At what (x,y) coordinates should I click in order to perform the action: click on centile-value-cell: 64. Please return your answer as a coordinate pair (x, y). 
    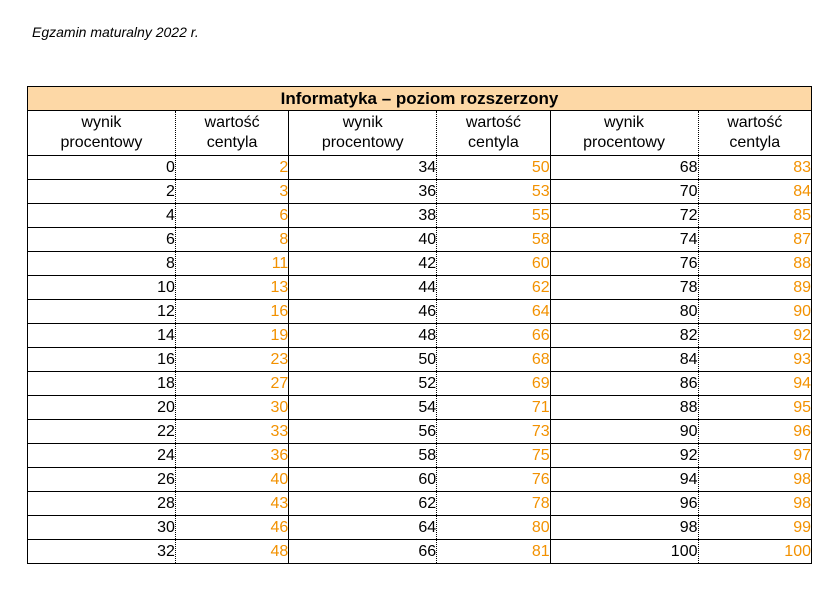
    Looking at the image, I should click on (493, 311).